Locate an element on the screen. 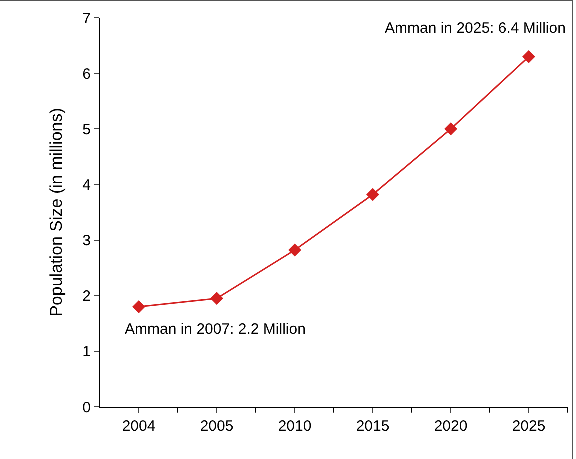 The image size is (576, 459). x-tick-label: 2015 is located at coordinates (373, 426).